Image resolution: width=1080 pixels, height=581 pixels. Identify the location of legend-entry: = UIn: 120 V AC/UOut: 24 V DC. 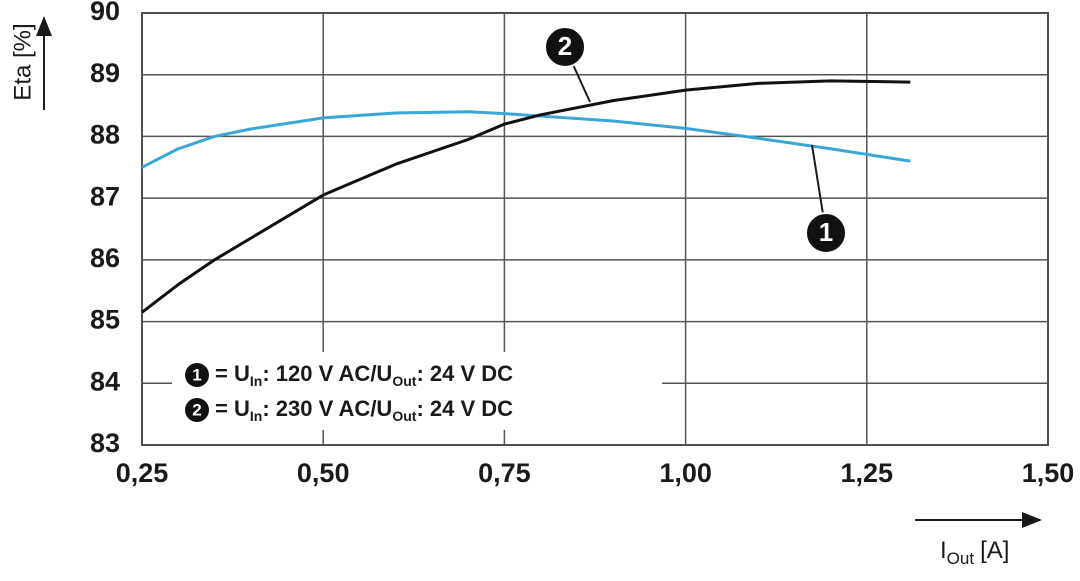
(364, 375).